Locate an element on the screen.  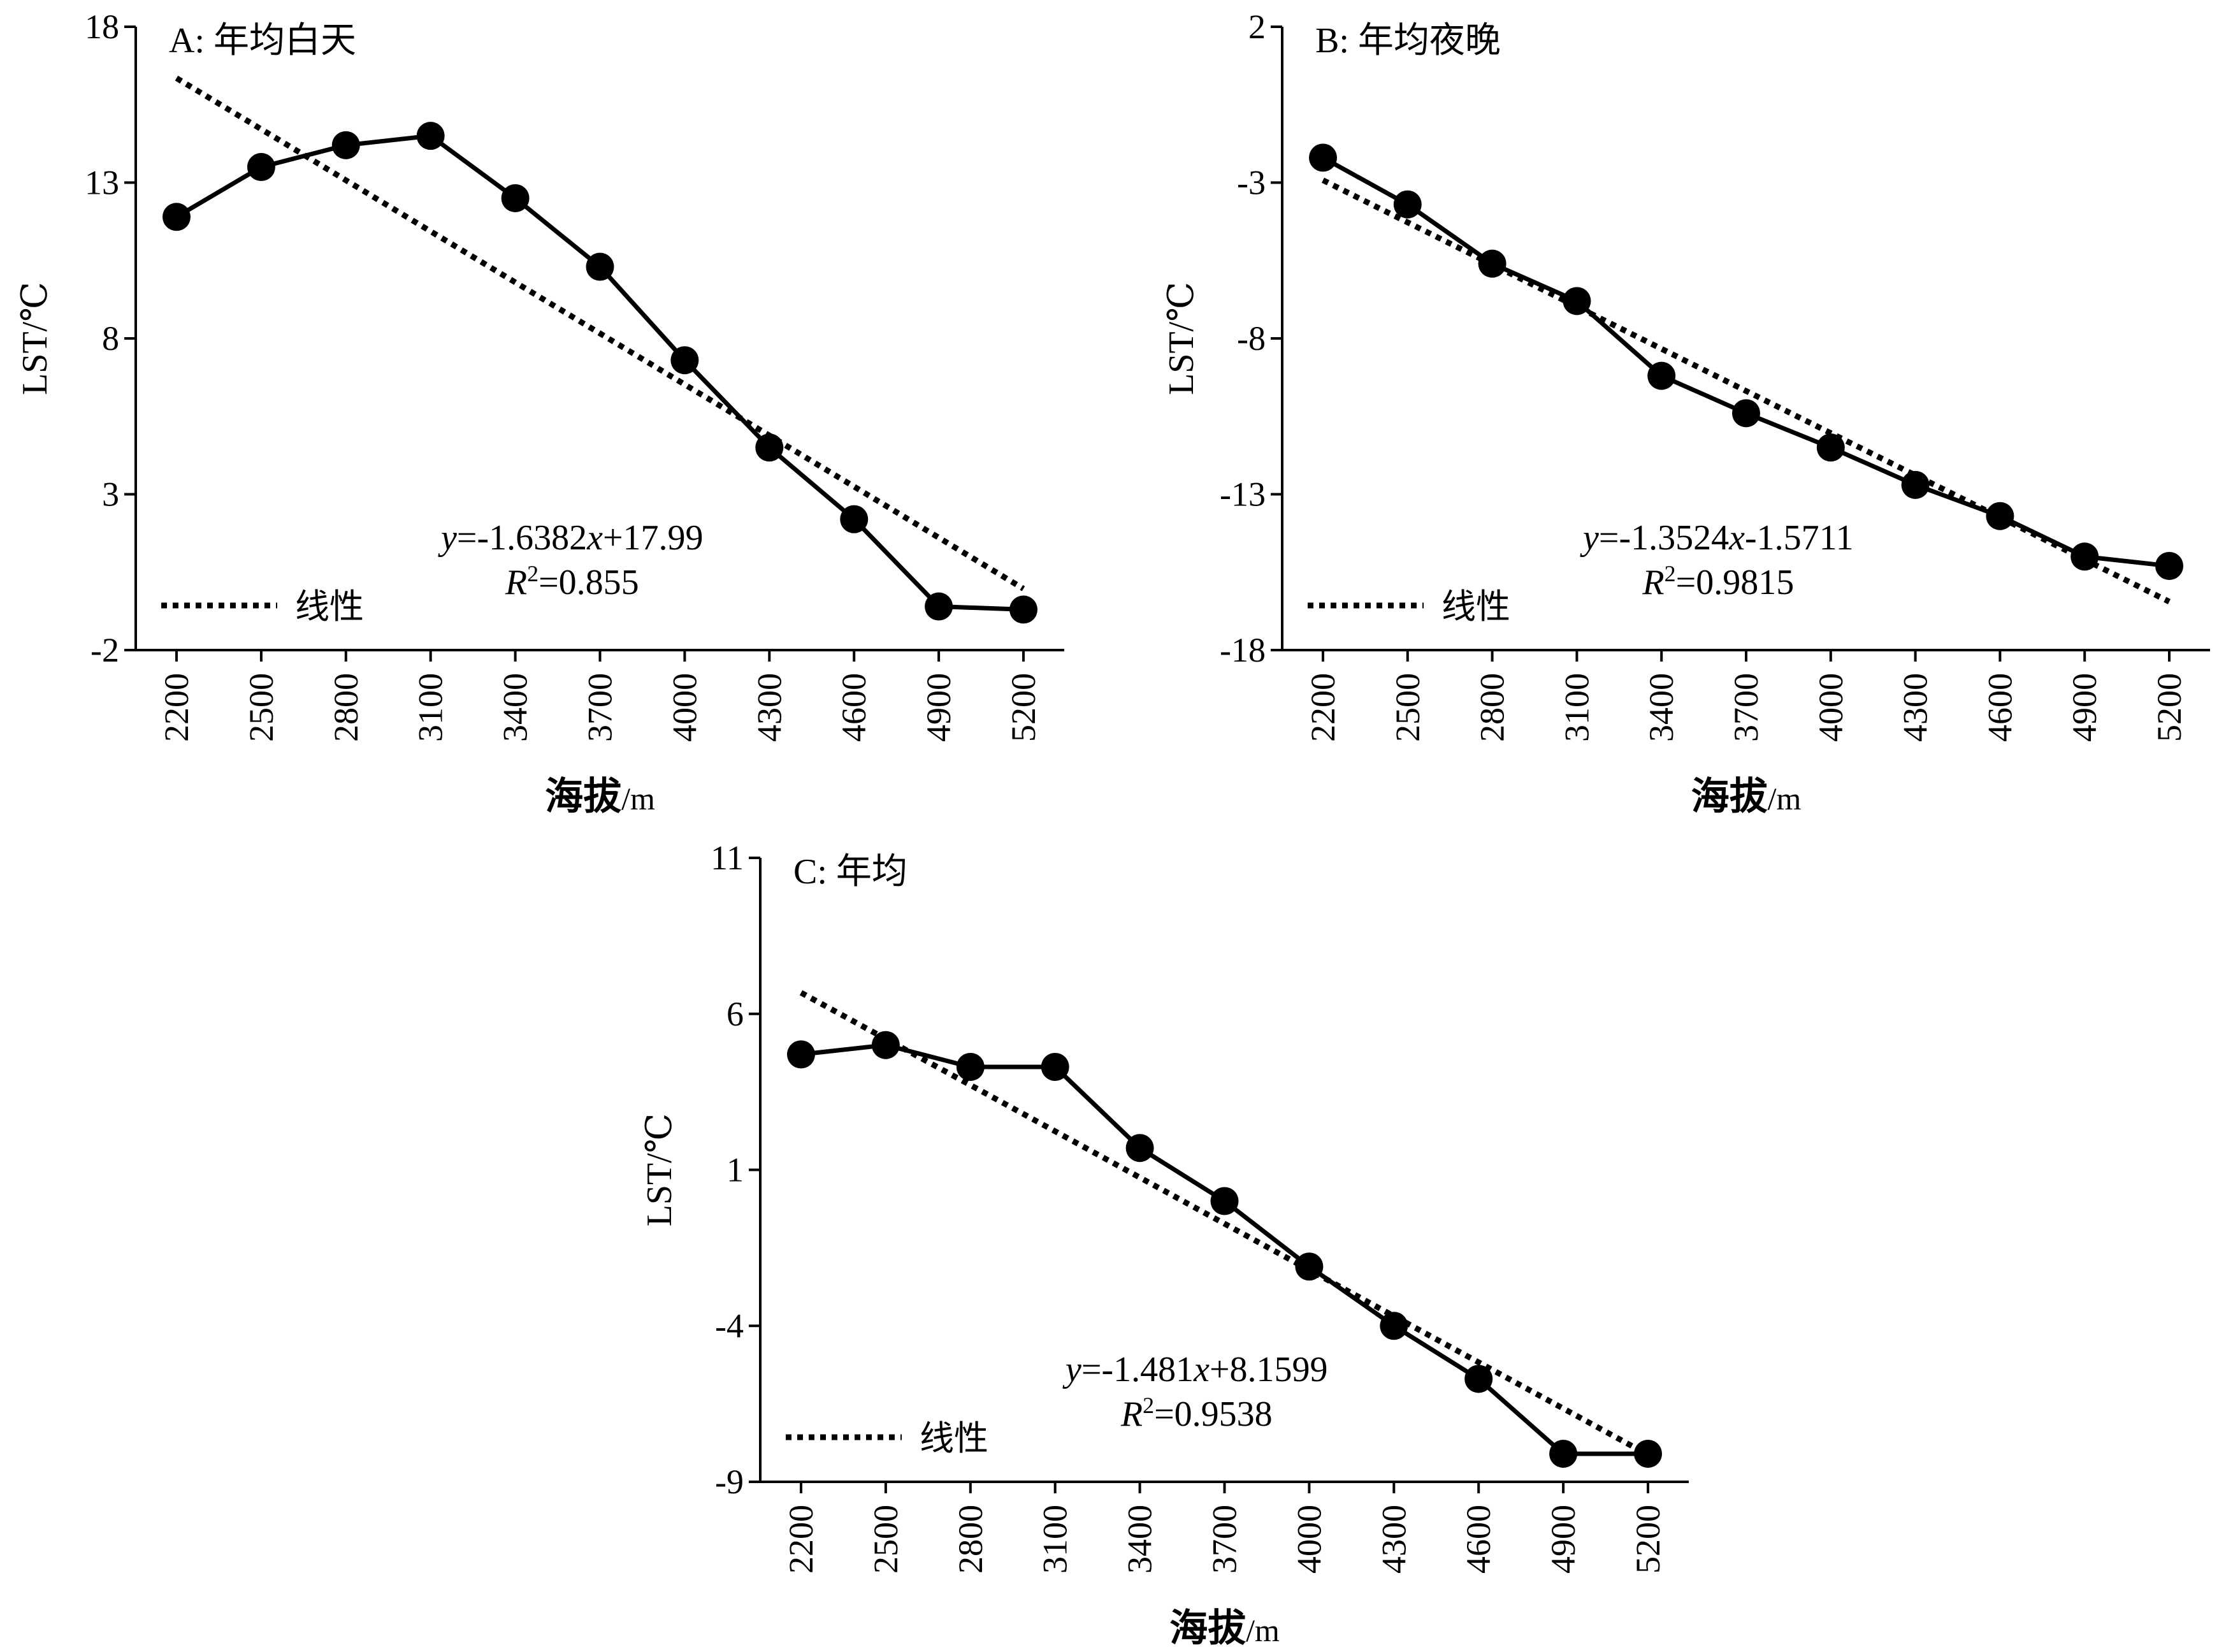
y-tick-label: -3 is located at coordinates (1251, 183).